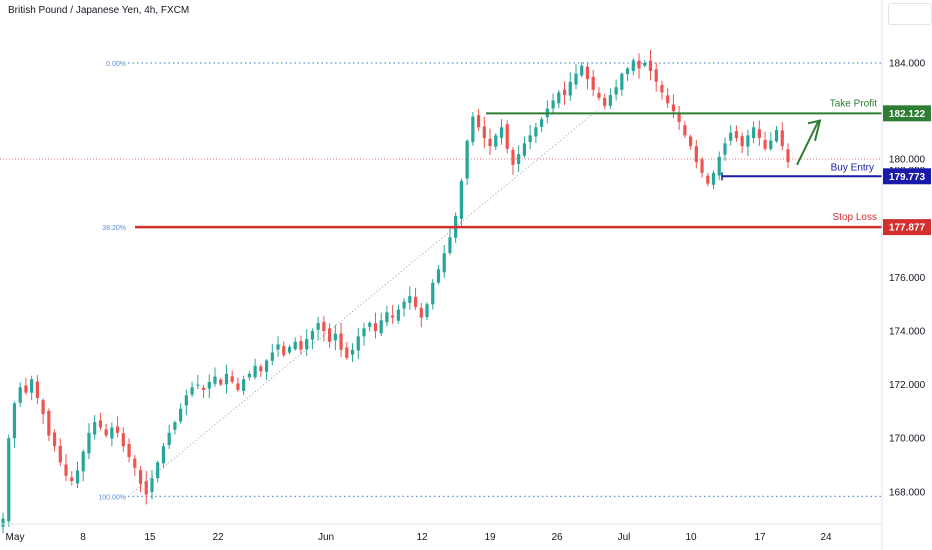 The height and width of the screenshot is (550, 932). Describe the element at coordinates (907, 332) in the screenshot. I see `y-tick-label: 174.000` at that location.